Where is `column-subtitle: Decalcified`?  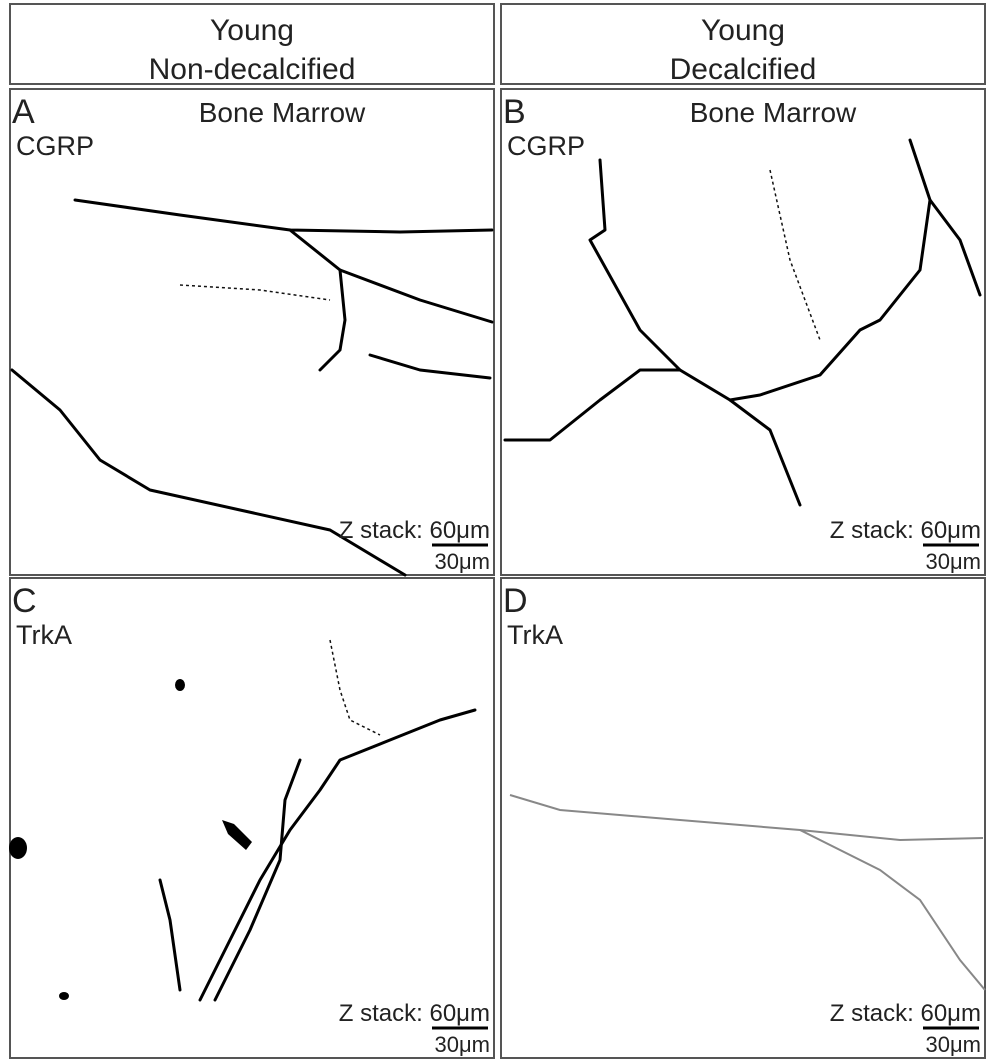 column-subtitle: Decalcified is located at coordinates (743, 69).